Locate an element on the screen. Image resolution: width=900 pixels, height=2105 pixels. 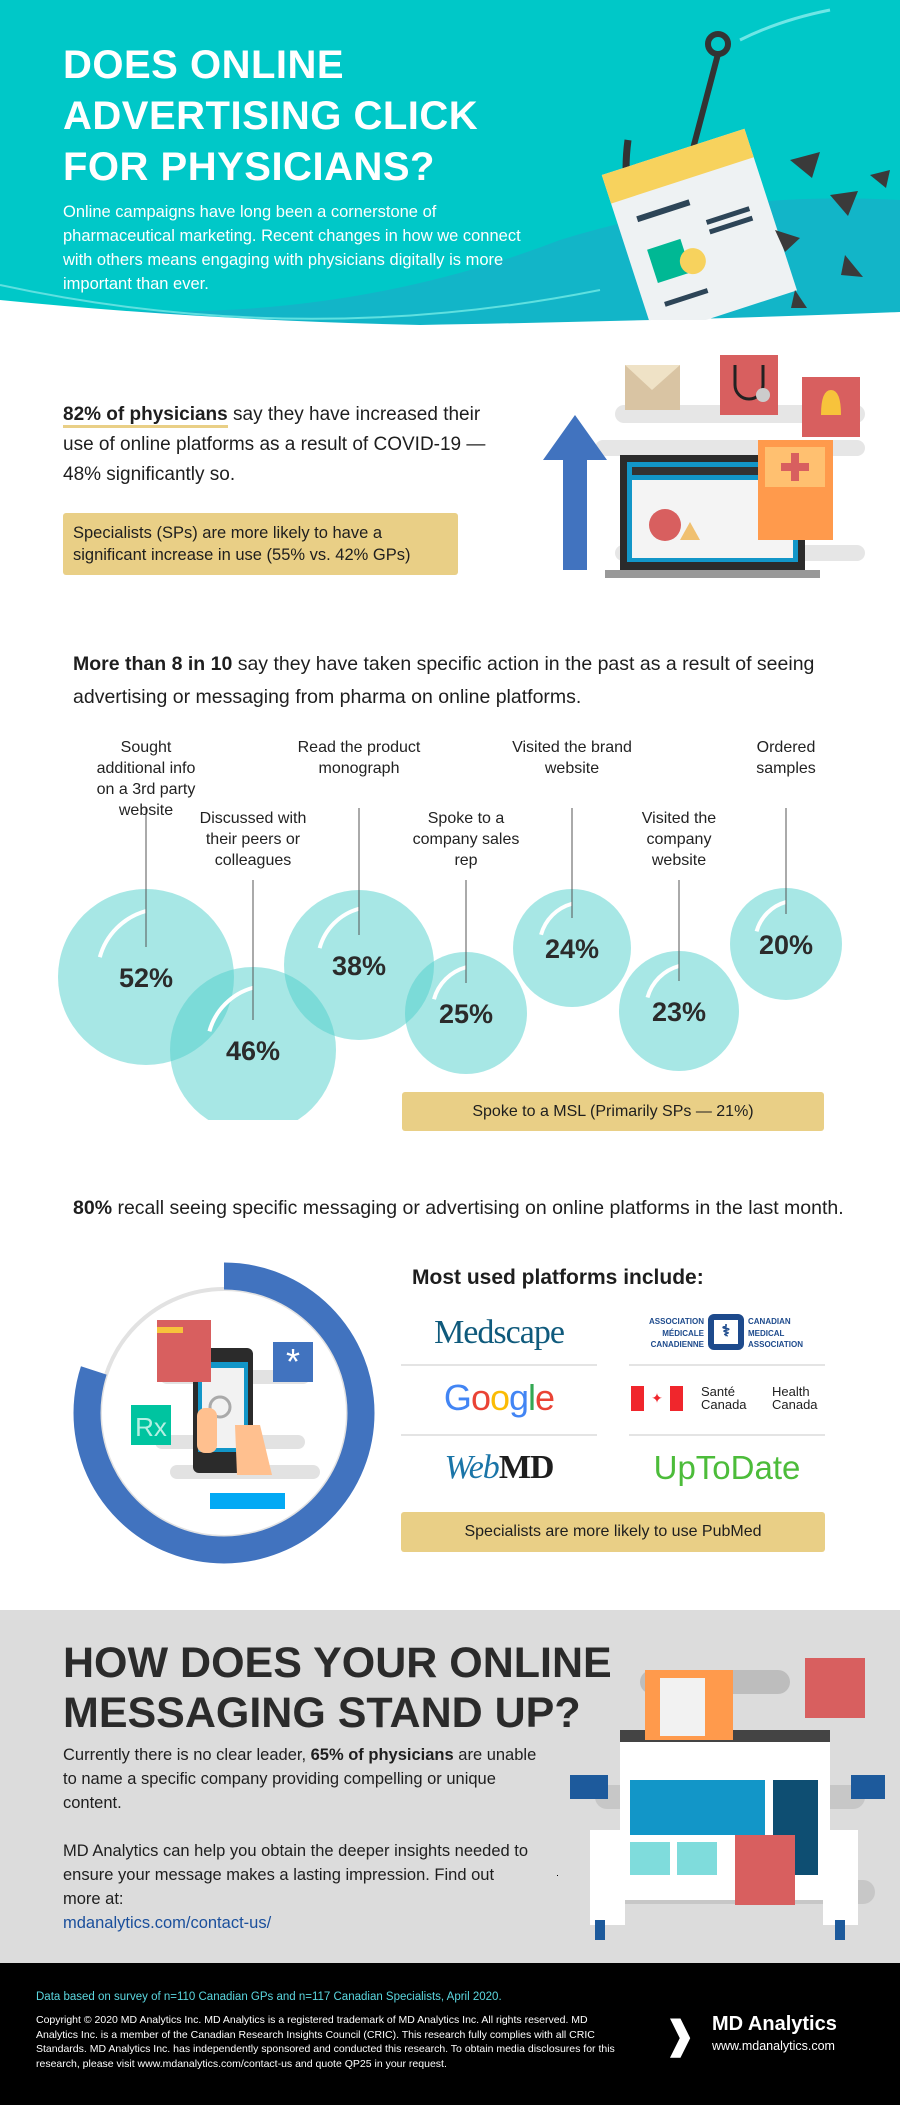
contact-link: mdanalytics.com/contact-us/ is located at coordinates (167, 1923).